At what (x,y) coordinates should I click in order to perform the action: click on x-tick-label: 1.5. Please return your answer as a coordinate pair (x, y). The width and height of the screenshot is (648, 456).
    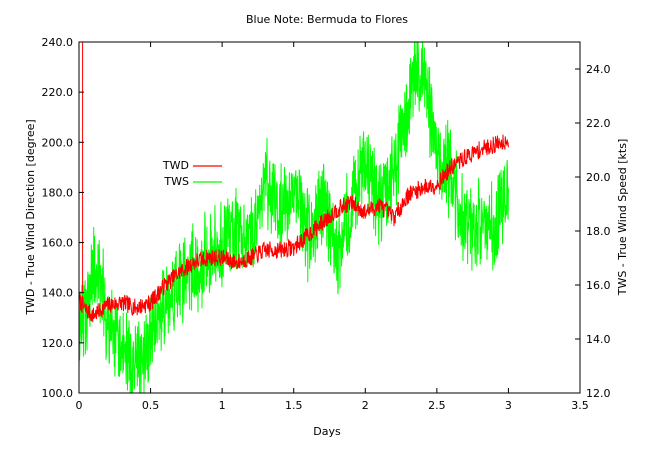
    Looking at the image, I should click on (294, 405).